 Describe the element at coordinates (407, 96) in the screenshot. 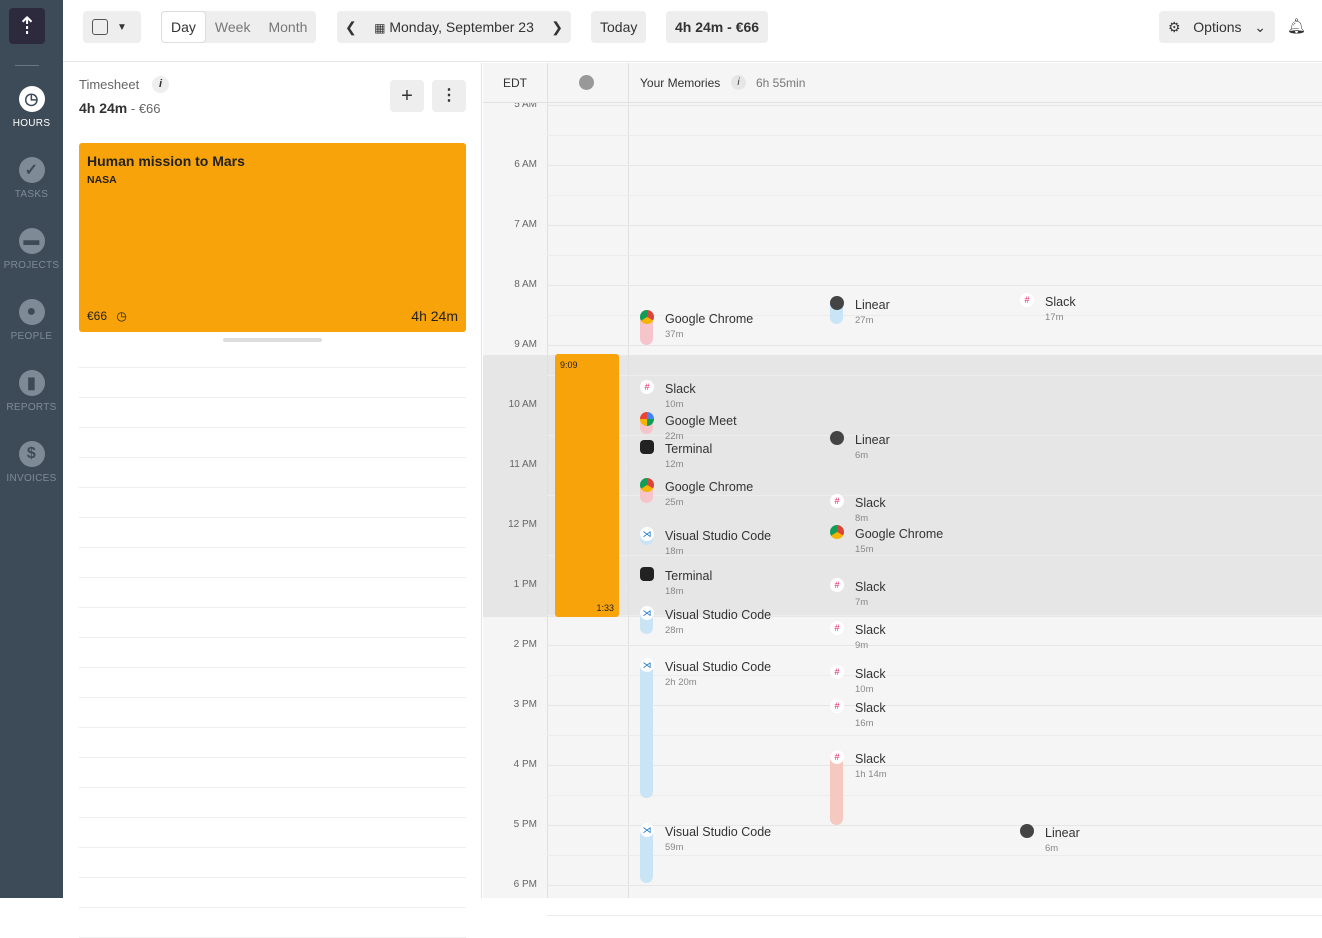

I see `add-entry-button: +` at that location.